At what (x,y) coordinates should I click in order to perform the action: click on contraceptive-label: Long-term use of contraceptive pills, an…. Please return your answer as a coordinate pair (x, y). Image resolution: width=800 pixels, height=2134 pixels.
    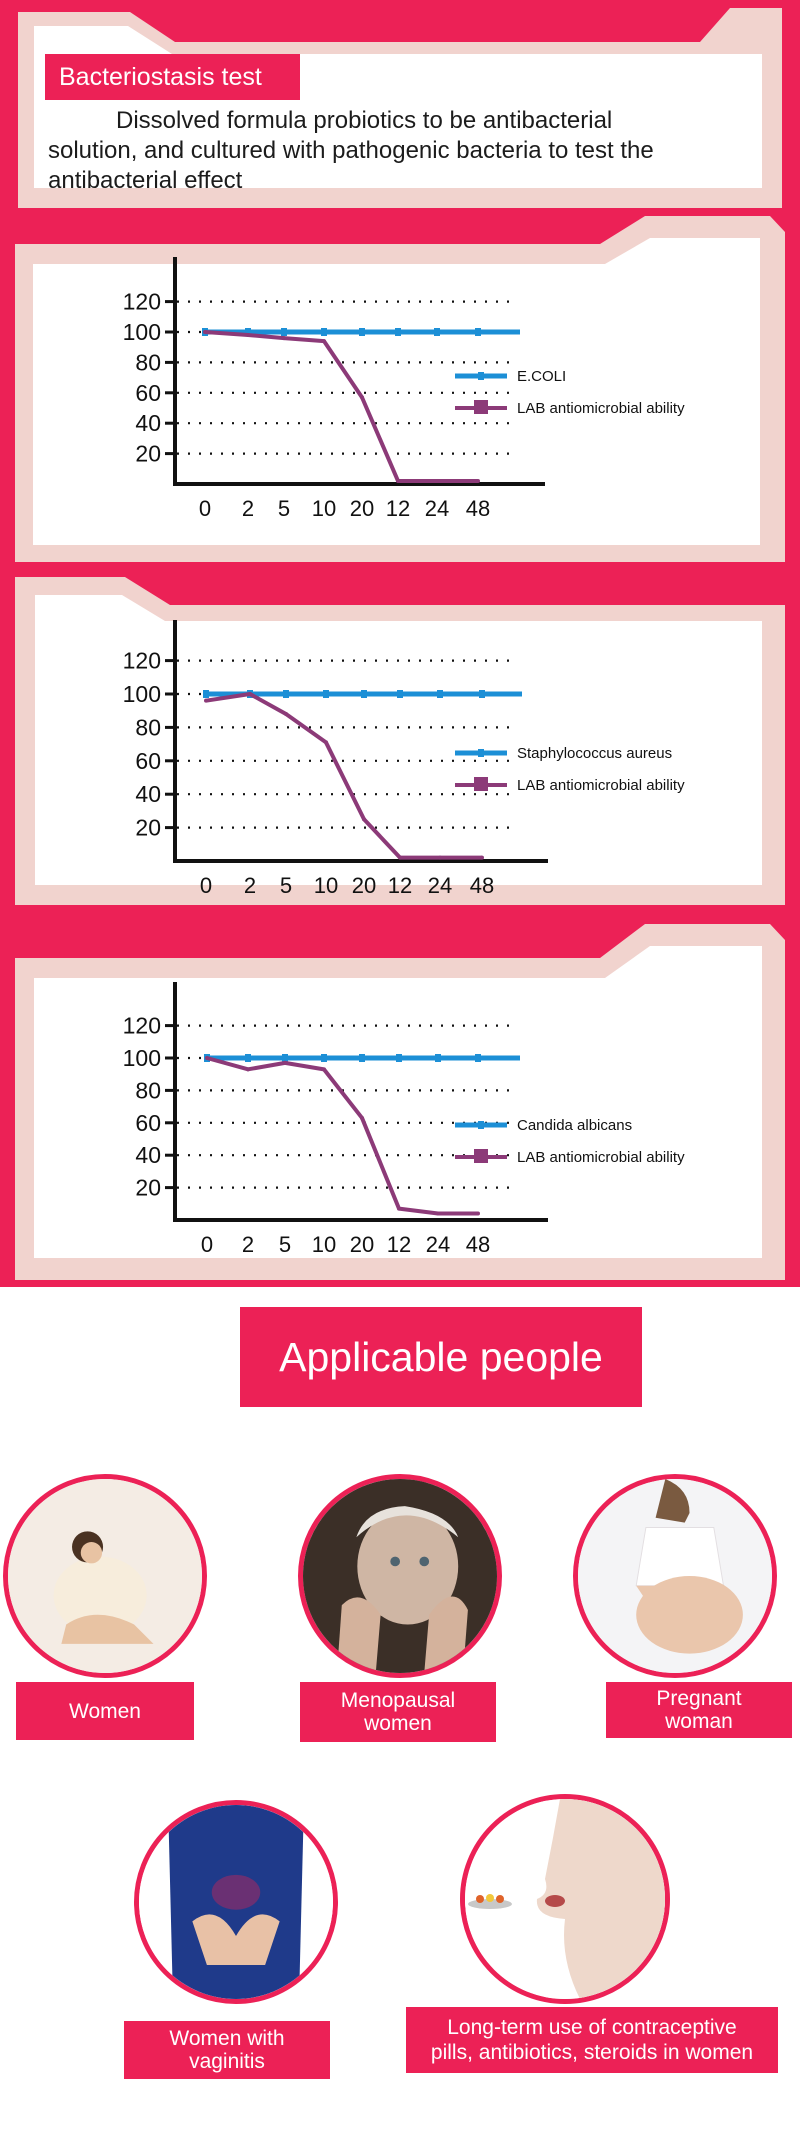
    Looking at the image, I should click on (592, 2040).